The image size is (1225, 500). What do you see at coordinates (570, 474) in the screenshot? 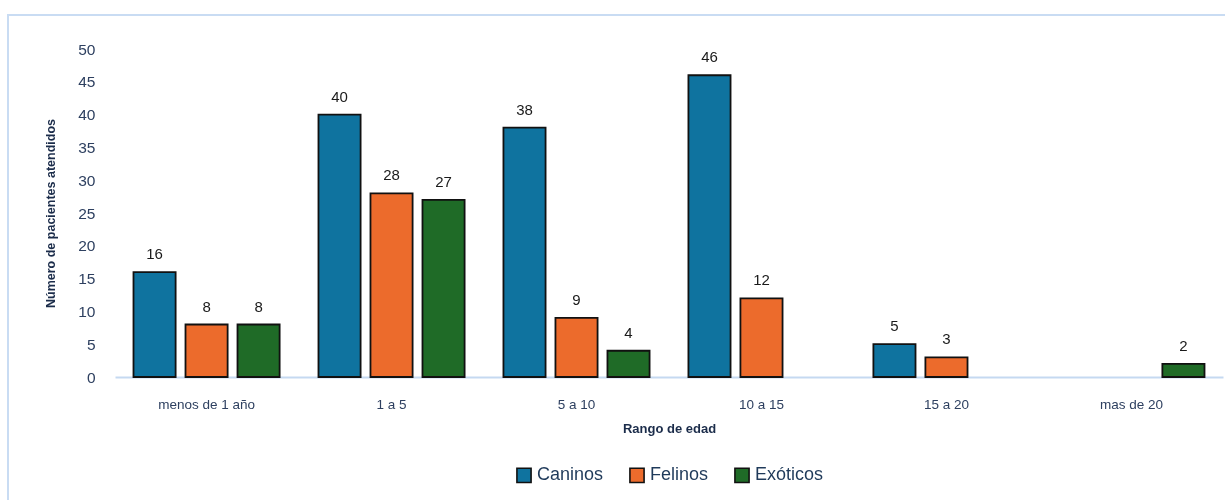
I see `legend-label: Caninos` at bounding box center [570, 474].